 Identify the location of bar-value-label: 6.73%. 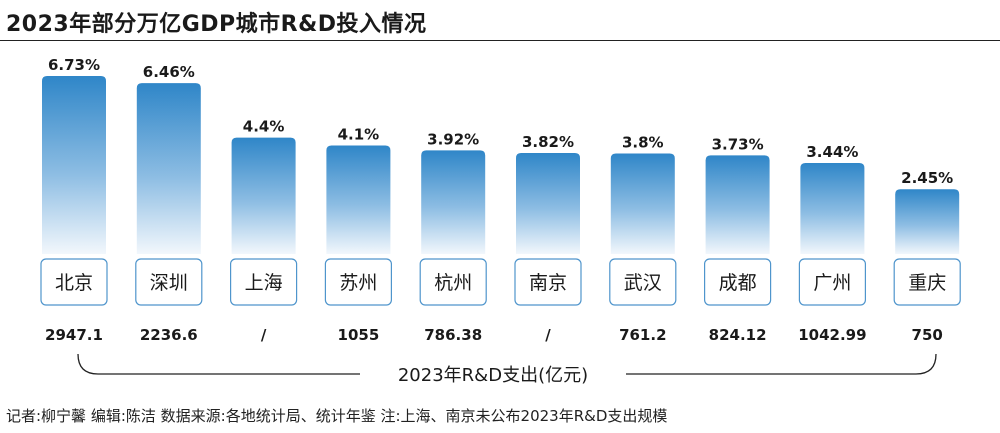
(74, 65).